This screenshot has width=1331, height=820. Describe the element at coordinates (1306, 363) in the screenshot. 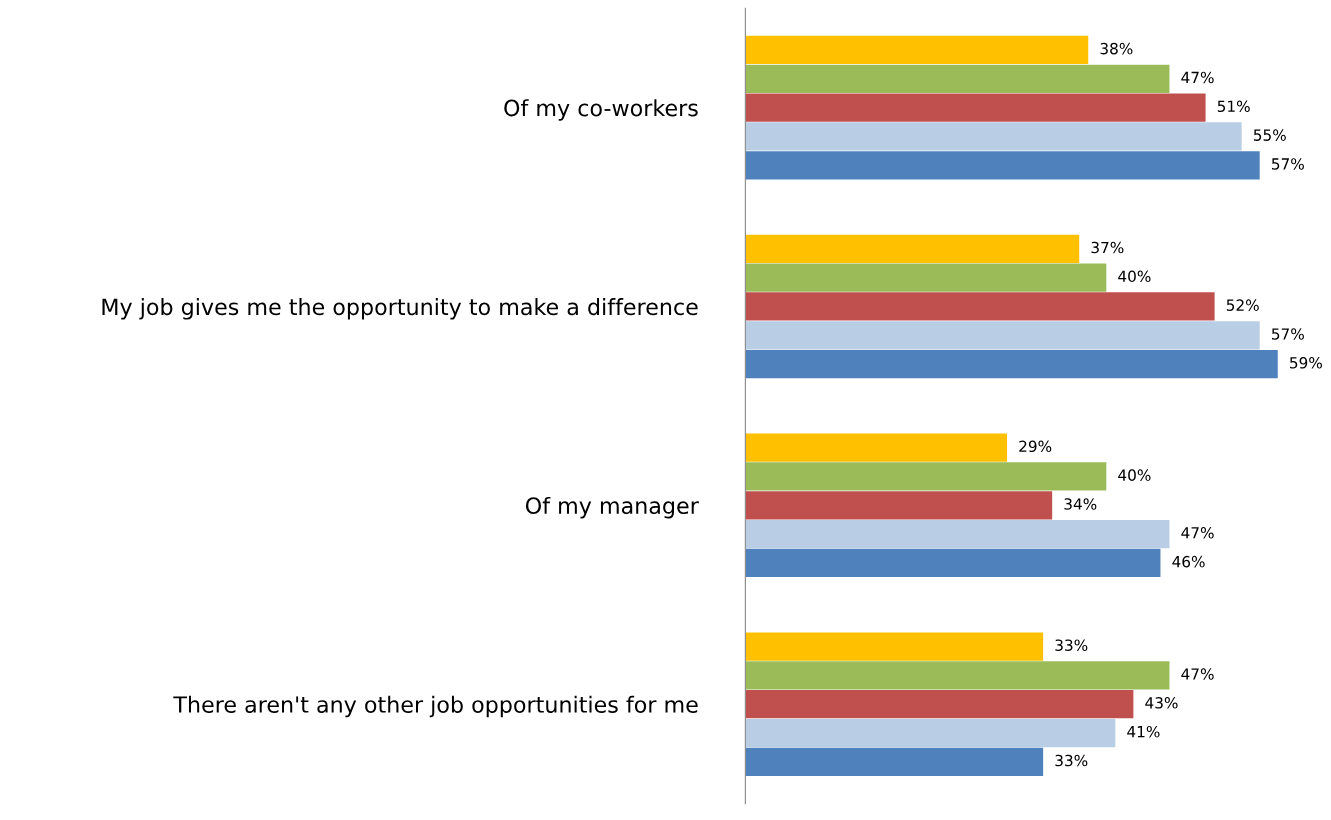

I see `data-label: 59%` at that location.